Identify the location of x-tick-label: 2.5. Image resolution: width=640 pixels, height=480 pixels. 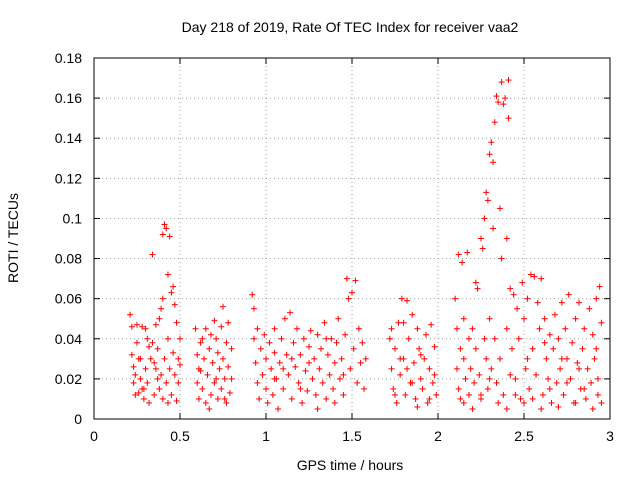
(524, 436).